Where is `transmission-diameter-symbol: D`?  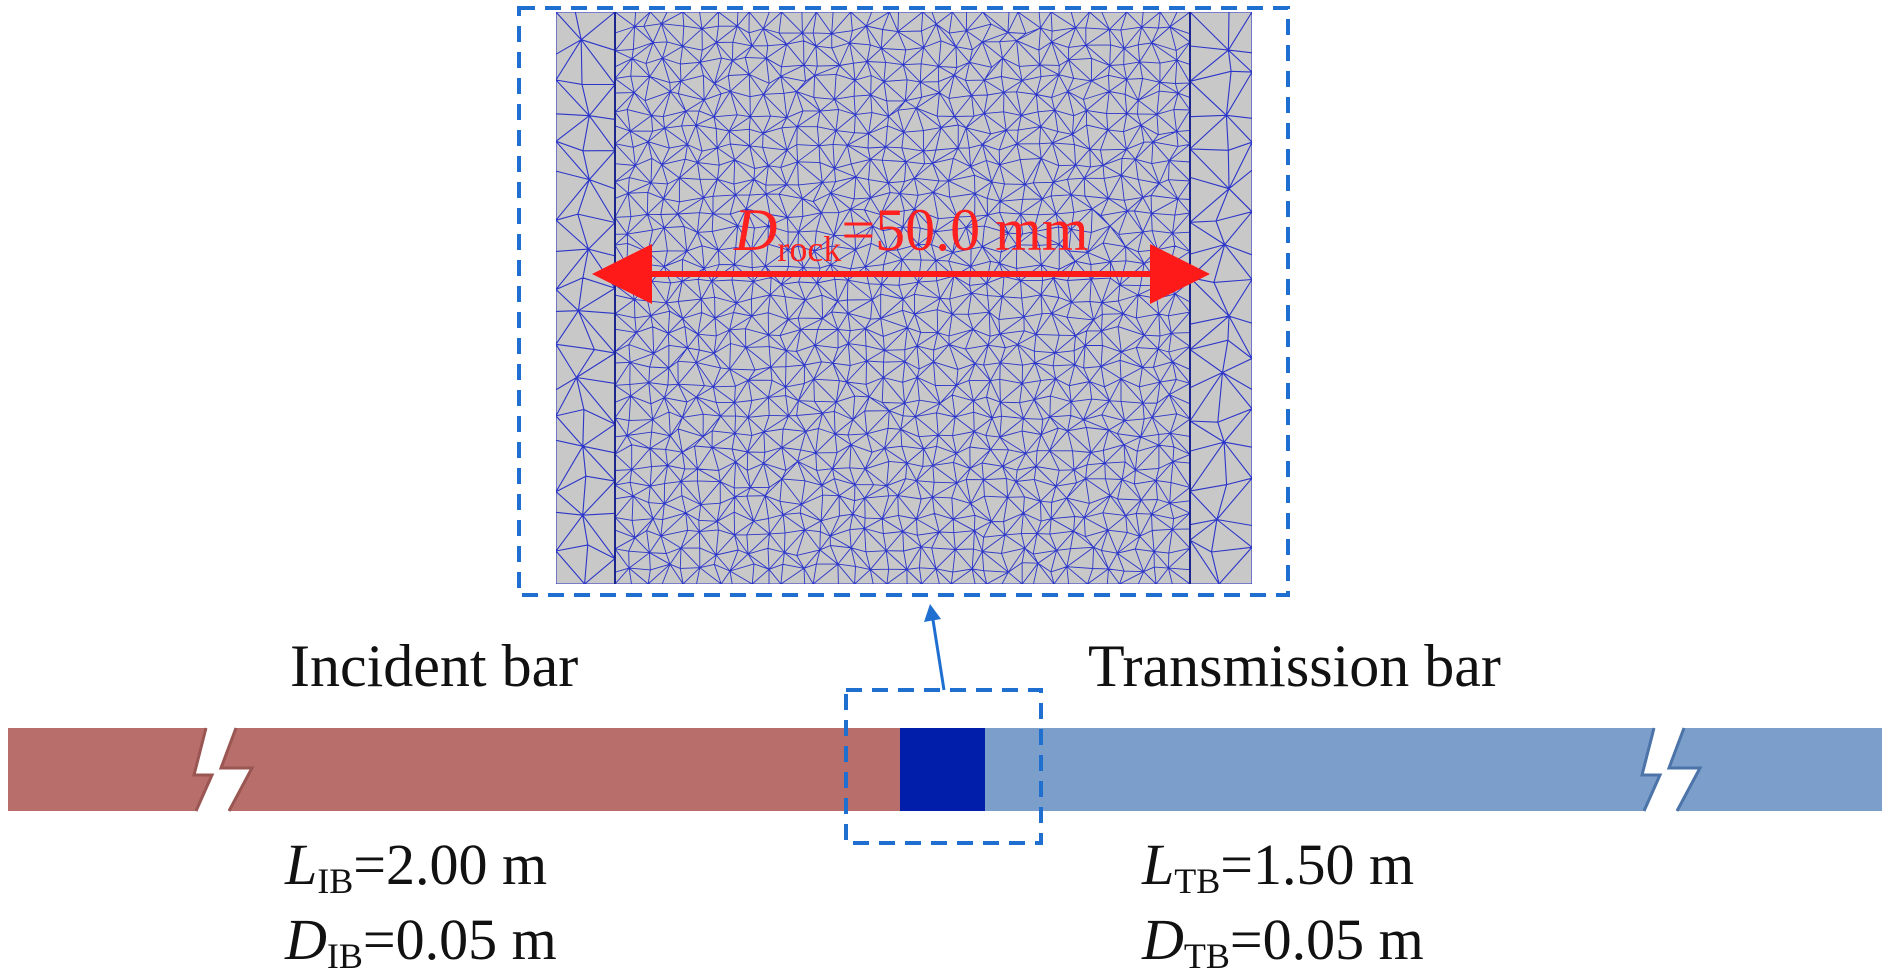 transmission-diameter-symbol: D is located at coordinates (1163, 939).